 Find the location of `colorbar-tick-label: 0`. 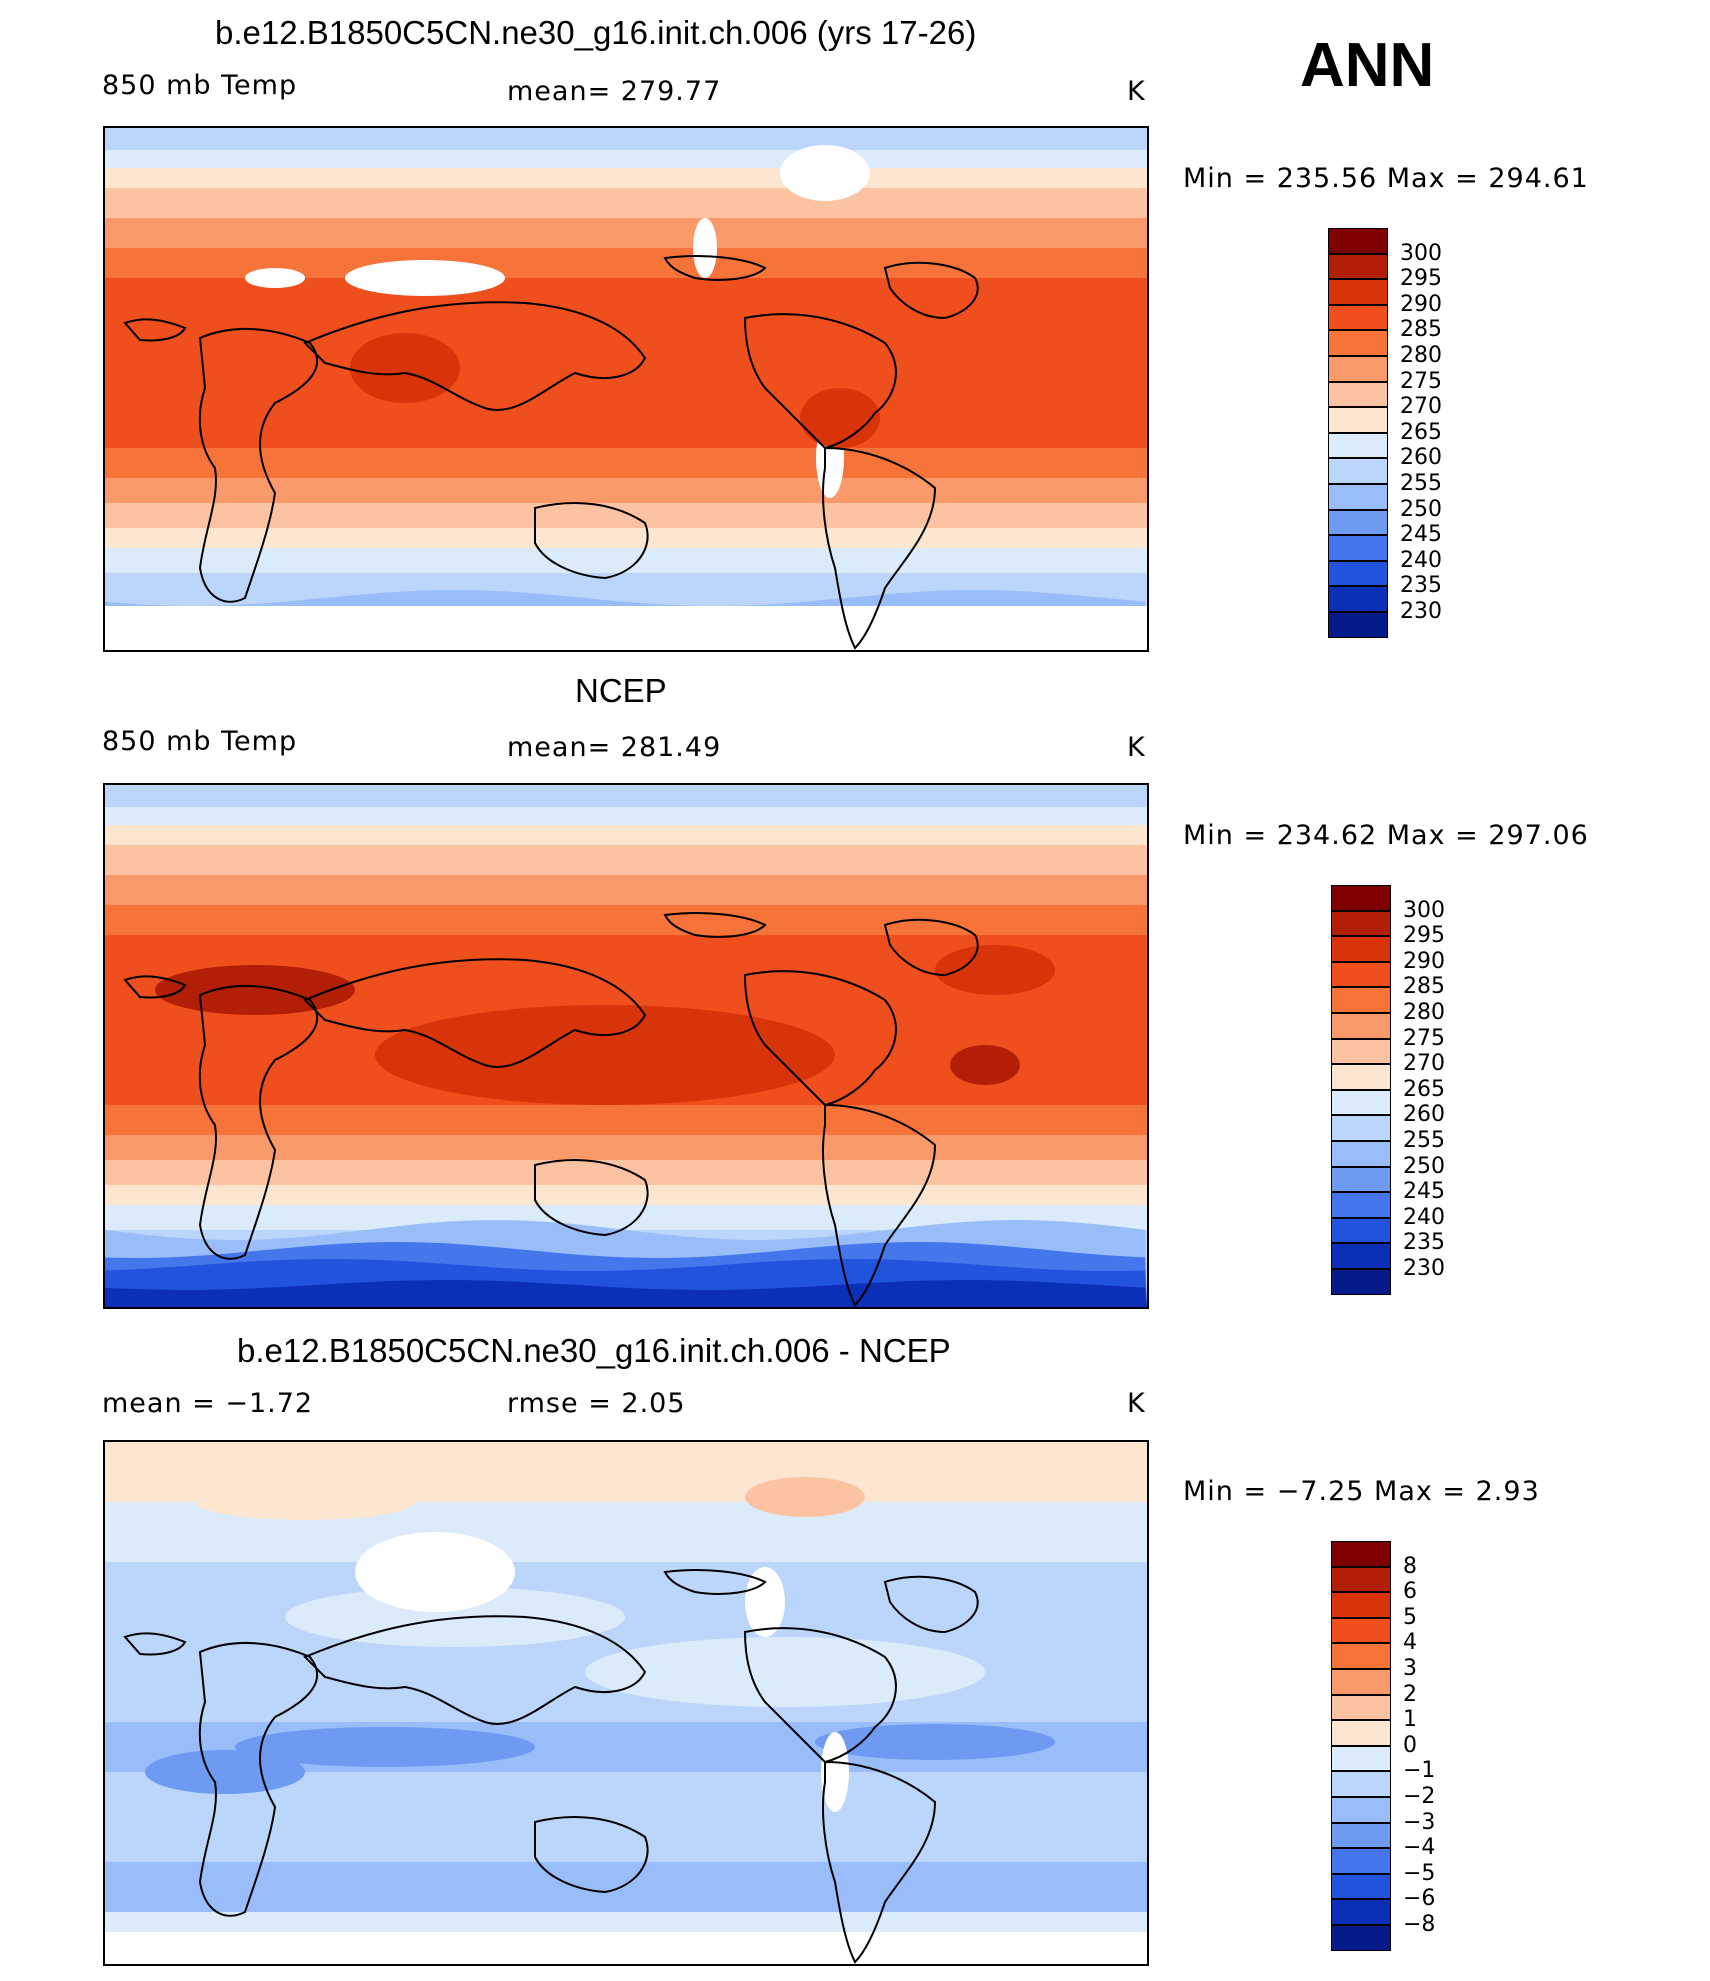

colorbar-tick-label: 0 is located at coordinates (1410, 1745).